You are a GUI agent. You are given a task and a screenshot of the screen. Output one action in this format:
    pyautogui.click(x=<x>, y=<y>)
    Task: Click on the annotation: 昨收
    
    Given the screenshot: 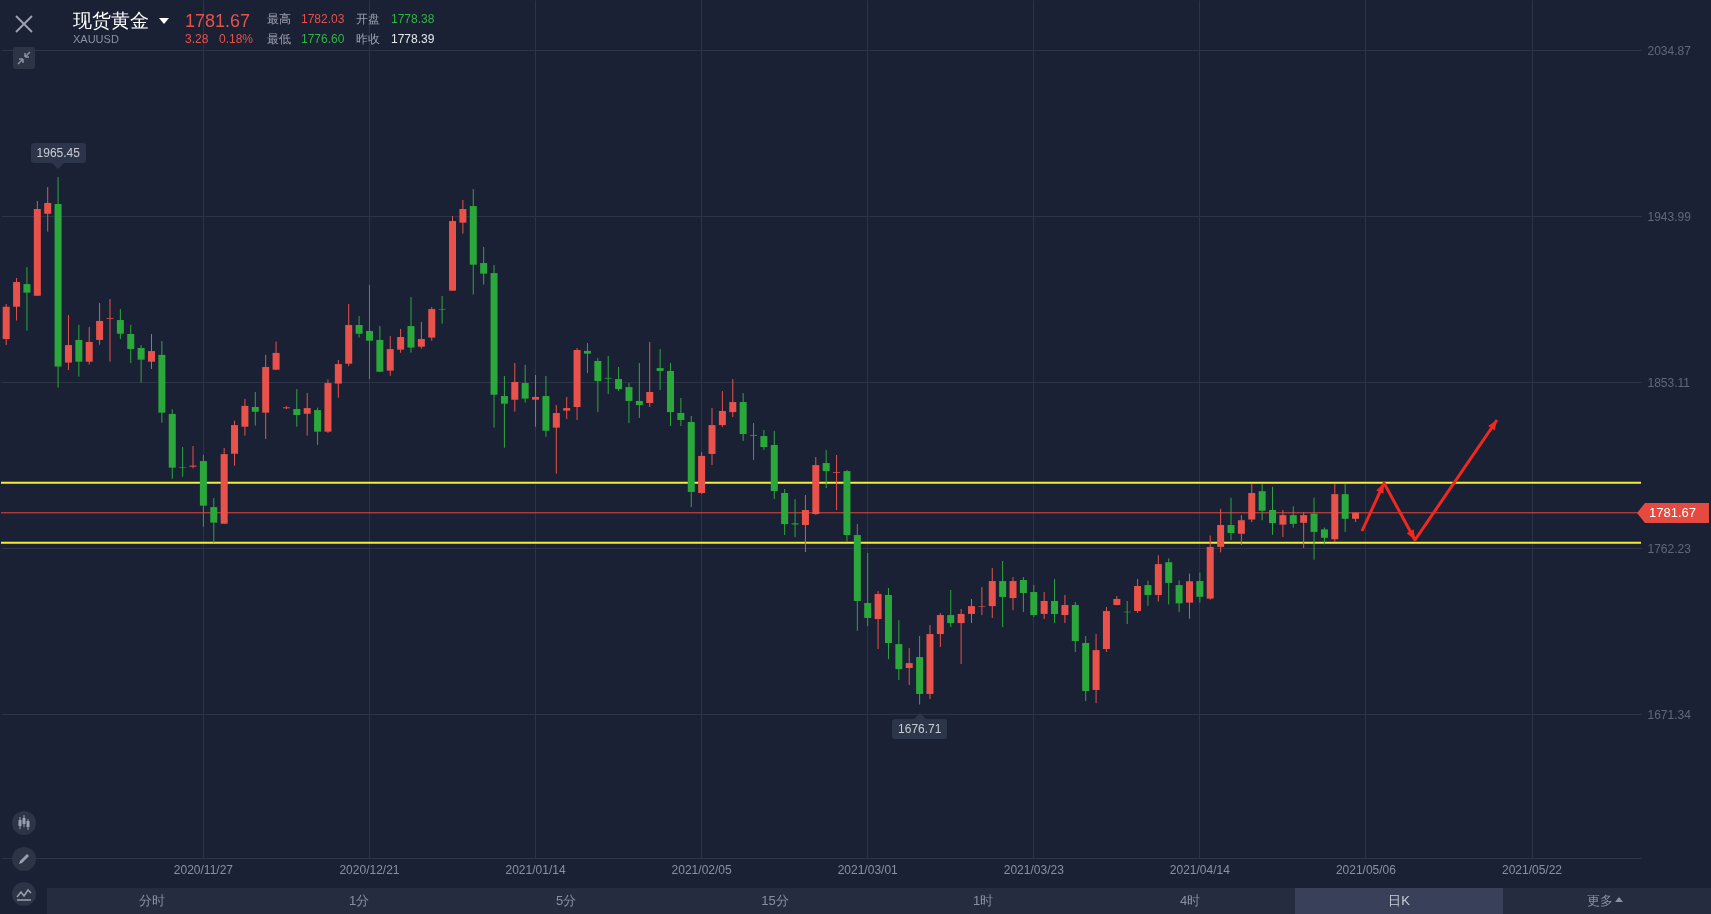 What is the action you would take?
    pyautogui.click(x=368, y=39)
    